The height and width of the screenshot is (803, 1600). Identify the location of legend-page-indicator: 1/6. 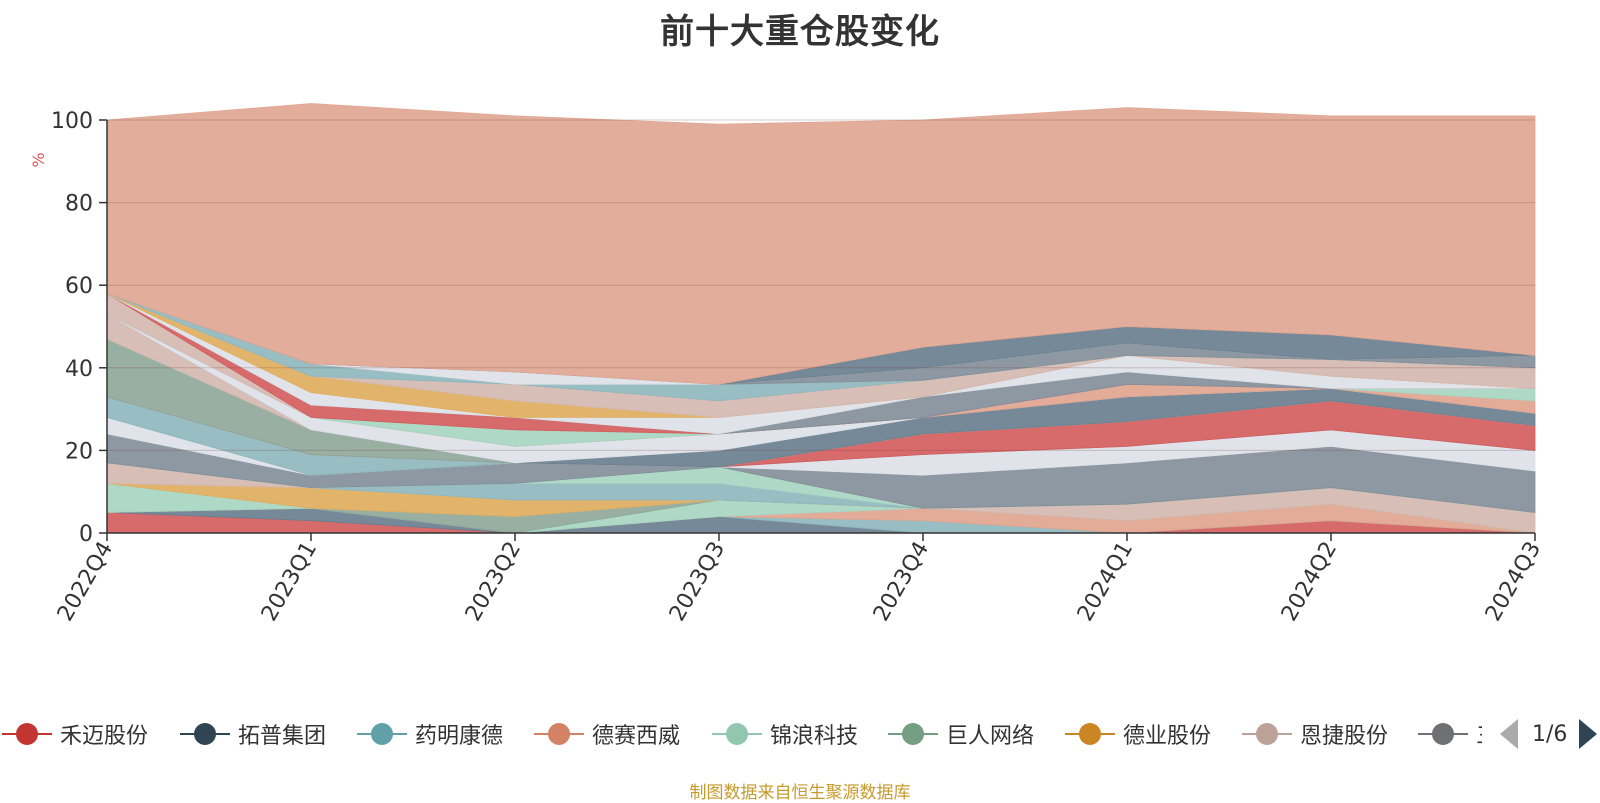
(1550, 734).